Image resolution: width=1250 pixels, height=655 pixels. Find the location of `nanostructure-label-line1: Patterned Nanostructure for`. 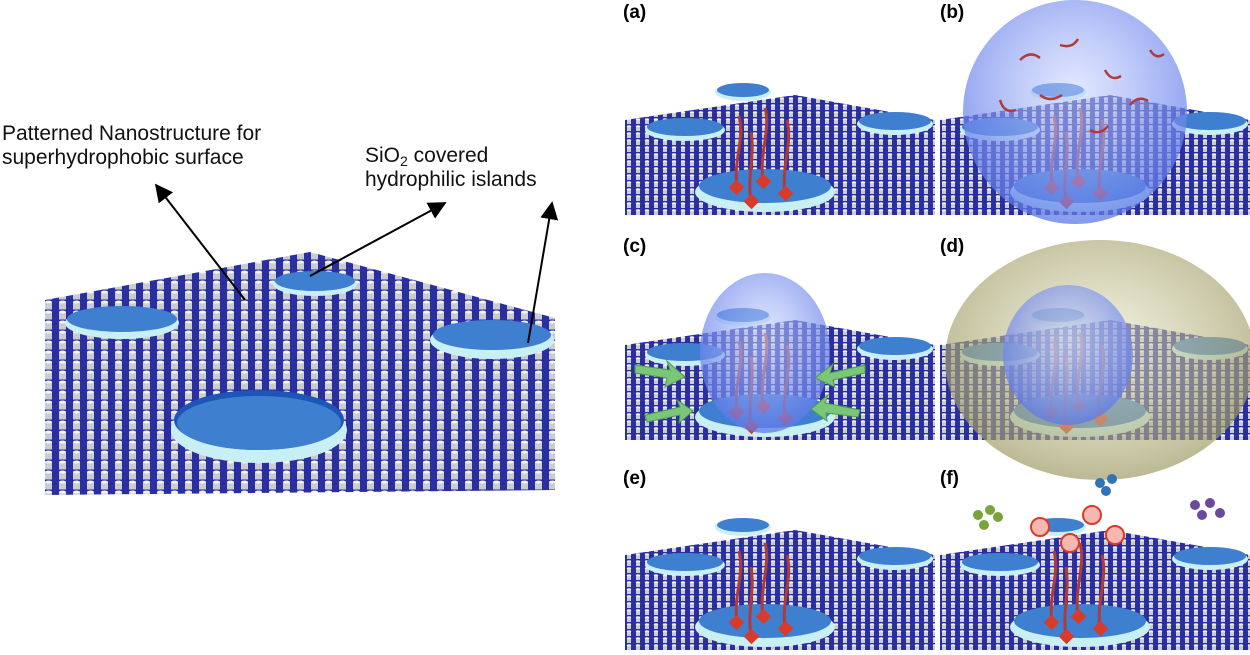

nanostructure-label-line1: Patterned Nanostructure for is located at coordinates (132, 133).